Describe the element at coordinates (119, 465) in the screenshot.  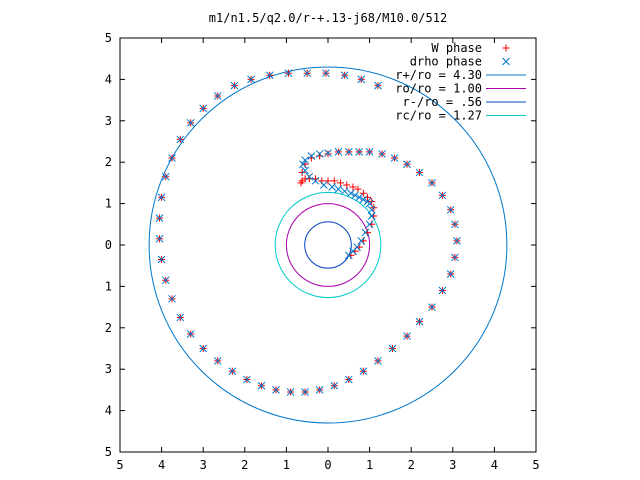
I see `x-tick-label: 5` at that location.